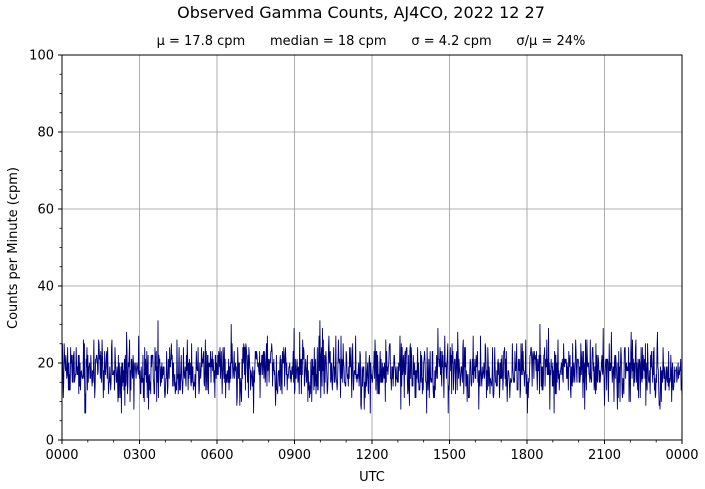 The image size is (705, 489). Describe the element at coordinates (449, 455) in the screenshot. I see `x-tick-label: 1500` at that location.